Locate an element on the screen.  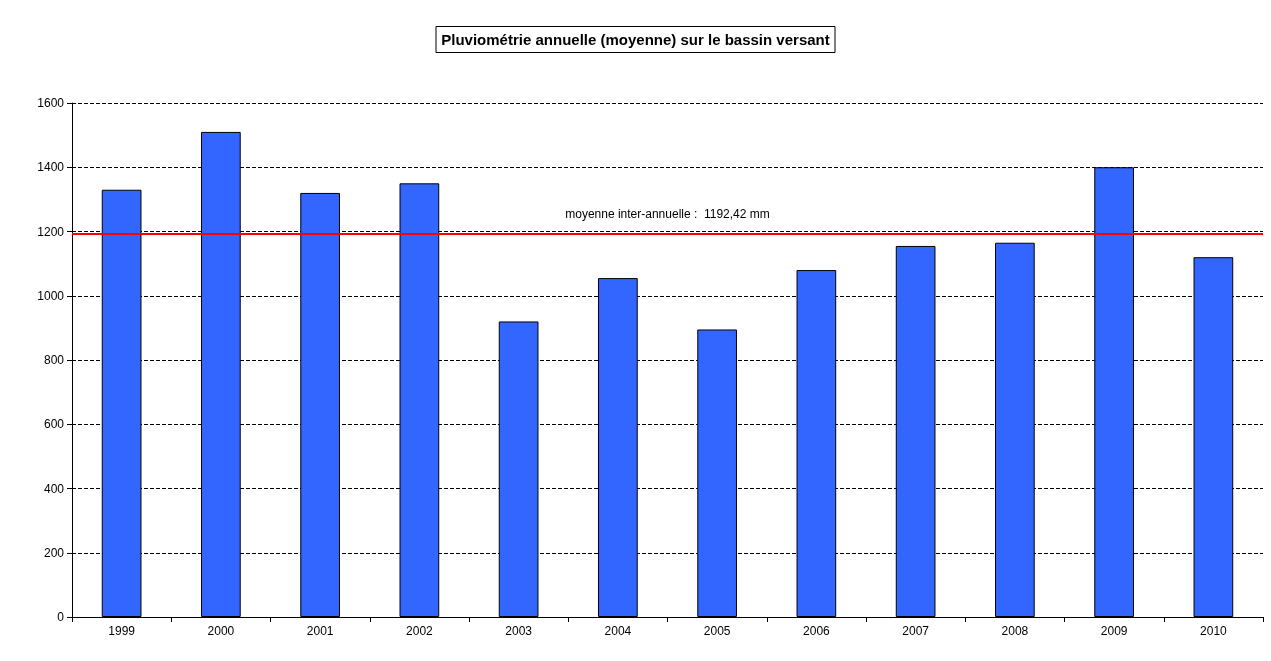
y-tick-label: 0 is located at coordinates (61, 617).